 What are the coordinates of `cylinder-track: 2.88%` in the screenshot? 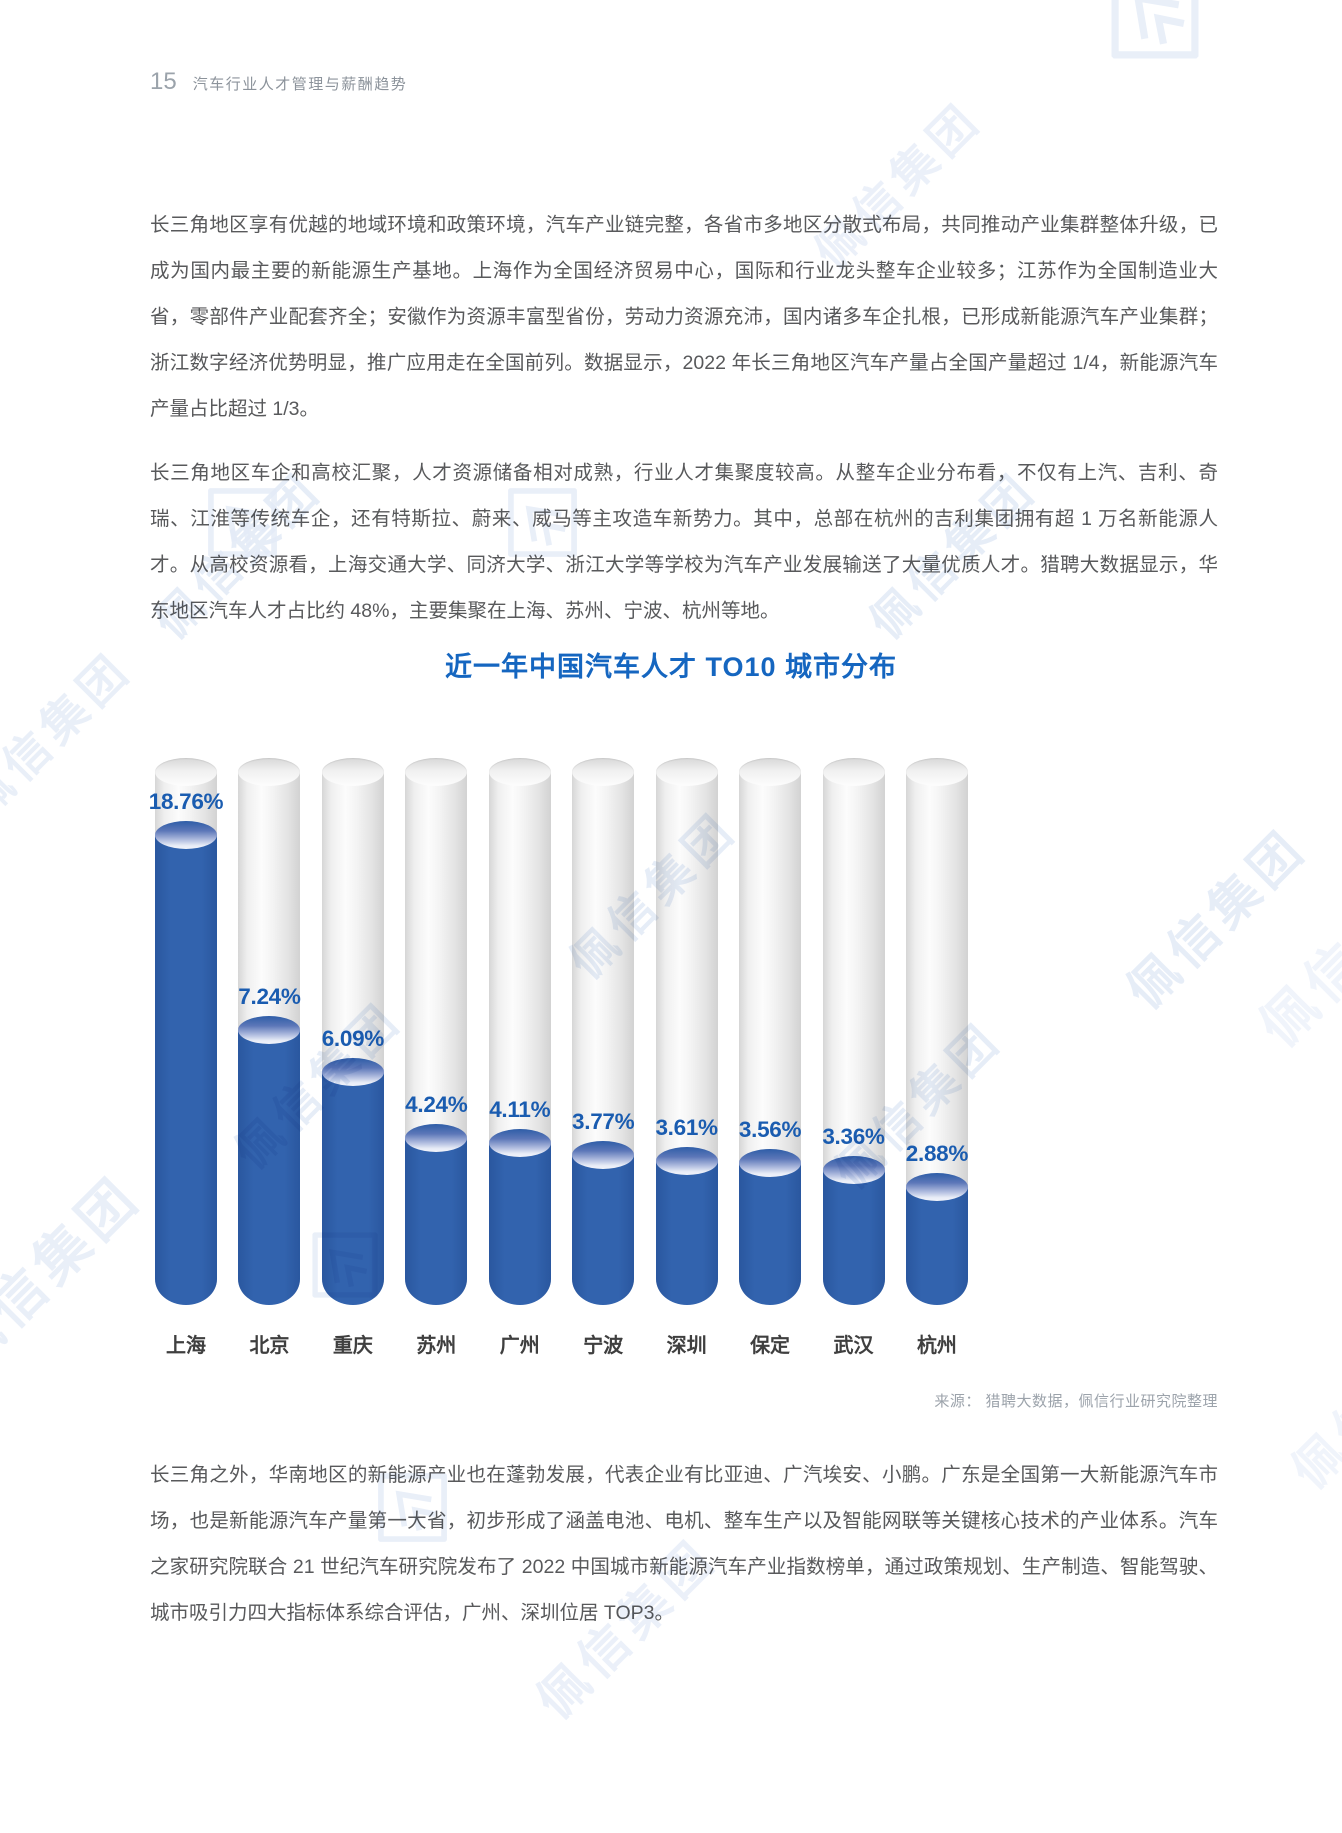 It's located at (937, 1031).